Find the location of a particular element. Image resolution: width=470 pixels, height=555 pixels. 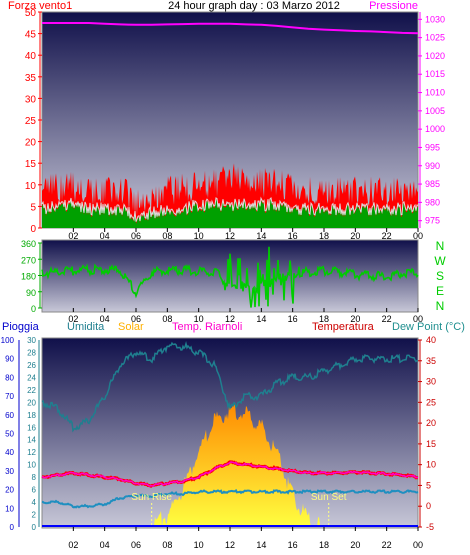

temperature-axis-tick-label: -5 is located at coordinates (430, 527).